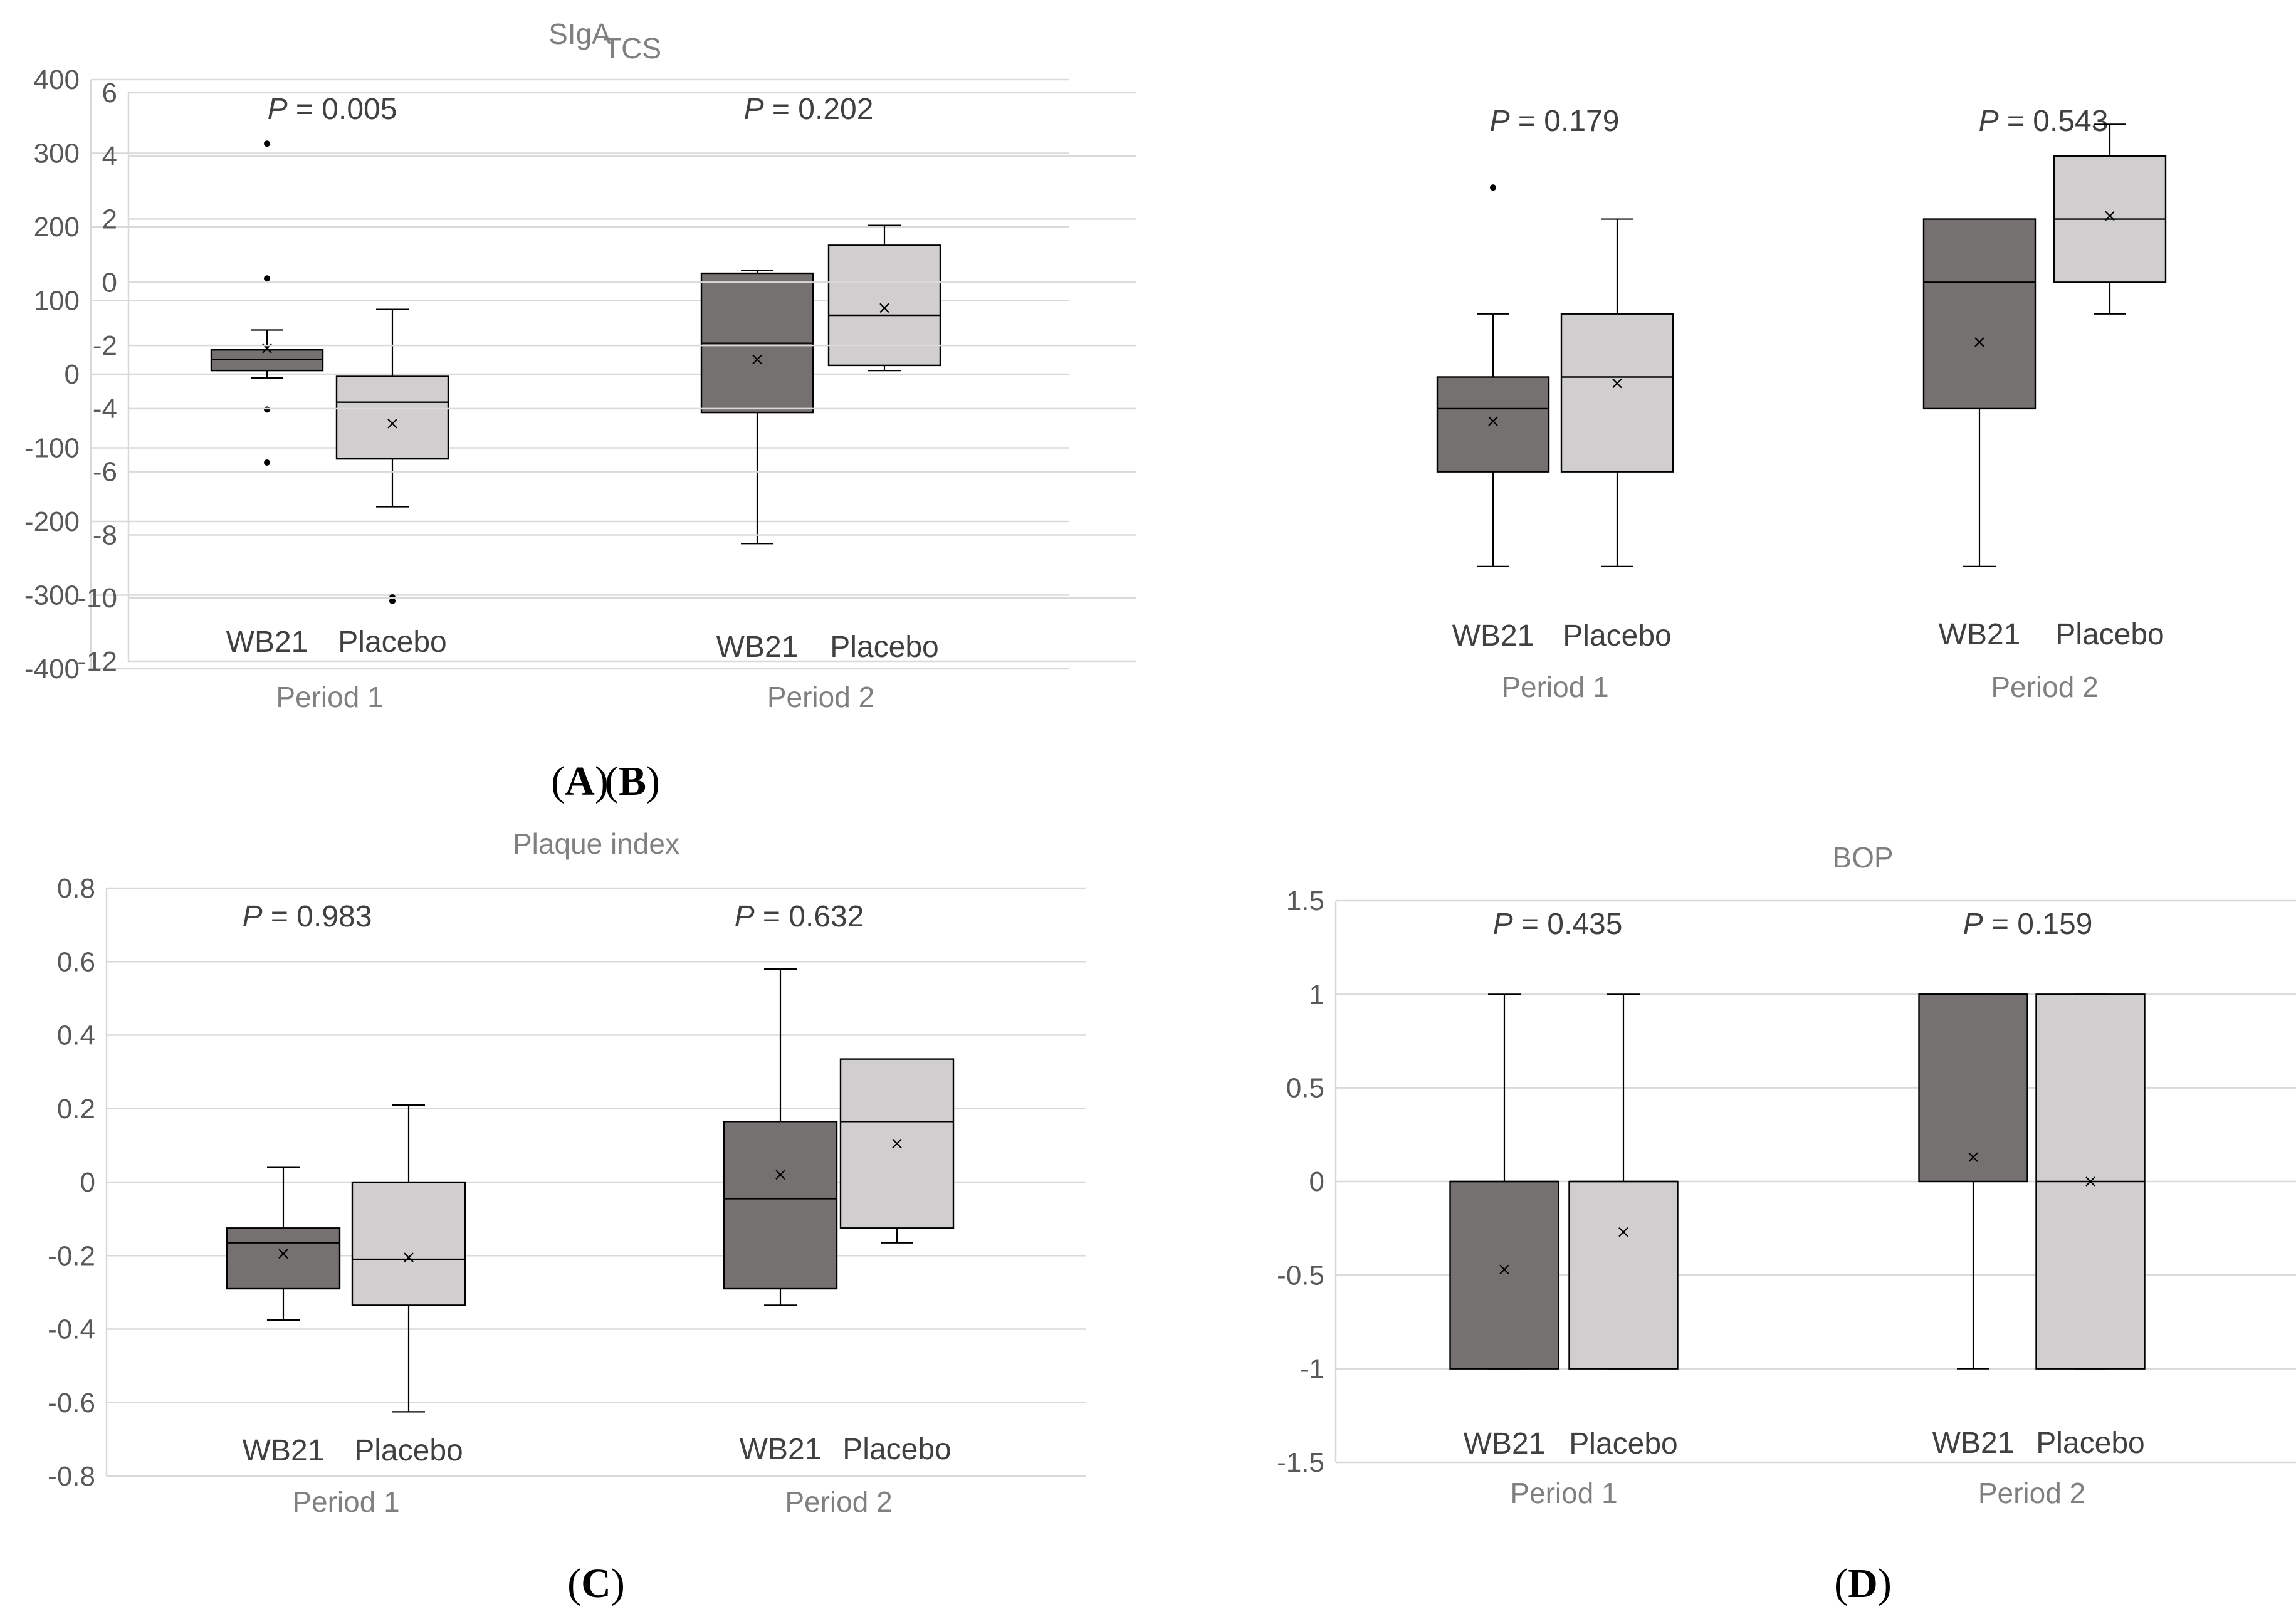 The height and width of the screenshot is (1614, 2296). Describe the element at coordinates (52, 448) in the screenshot. I see `y-tick-label: -100` at that location.